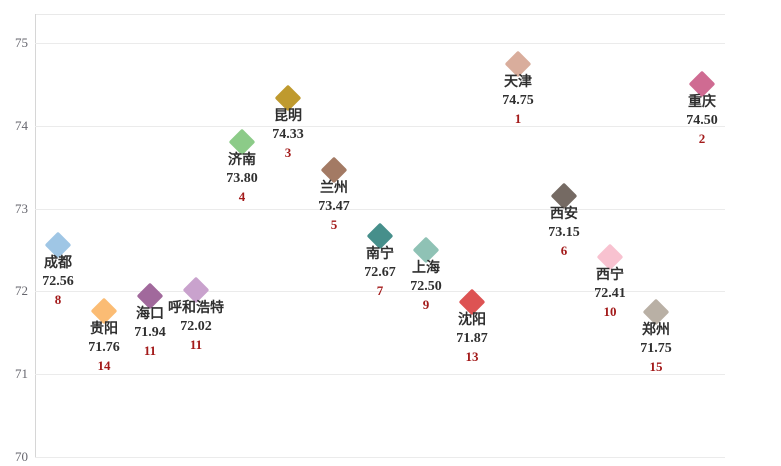  What do you see at coordinates (610, 293) in the screenshot?
I see `point-value-label: 72.41` at bounding box center [610, 293].